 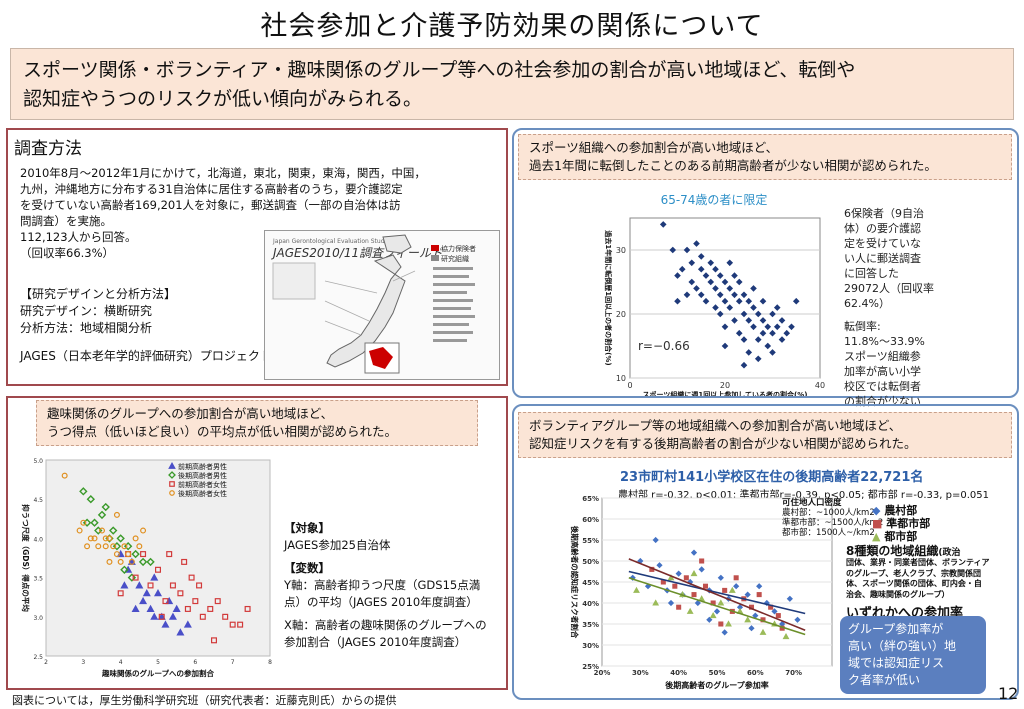 I want to click on callout-line: スポーツ組織への参加割合が高い地域ほど、, so click(x=654, y=147).